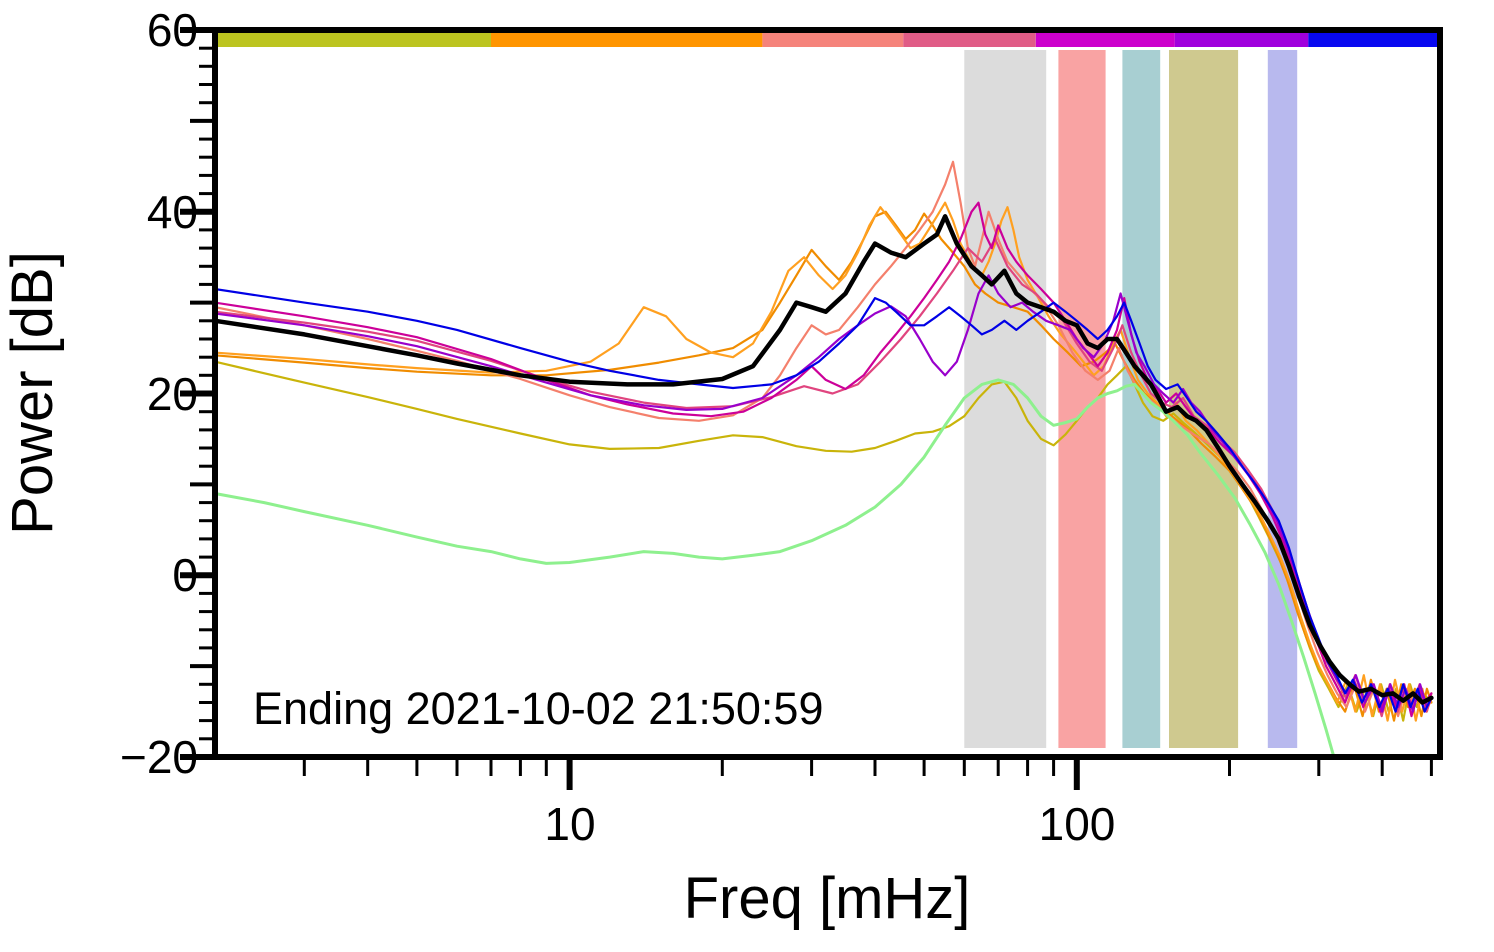 Image resolution: width=1494 pixels, height=952 pixels. Describe the element at coordinates (1241, 40) in the screenshot. I see `strip-segment-purple` at that location.